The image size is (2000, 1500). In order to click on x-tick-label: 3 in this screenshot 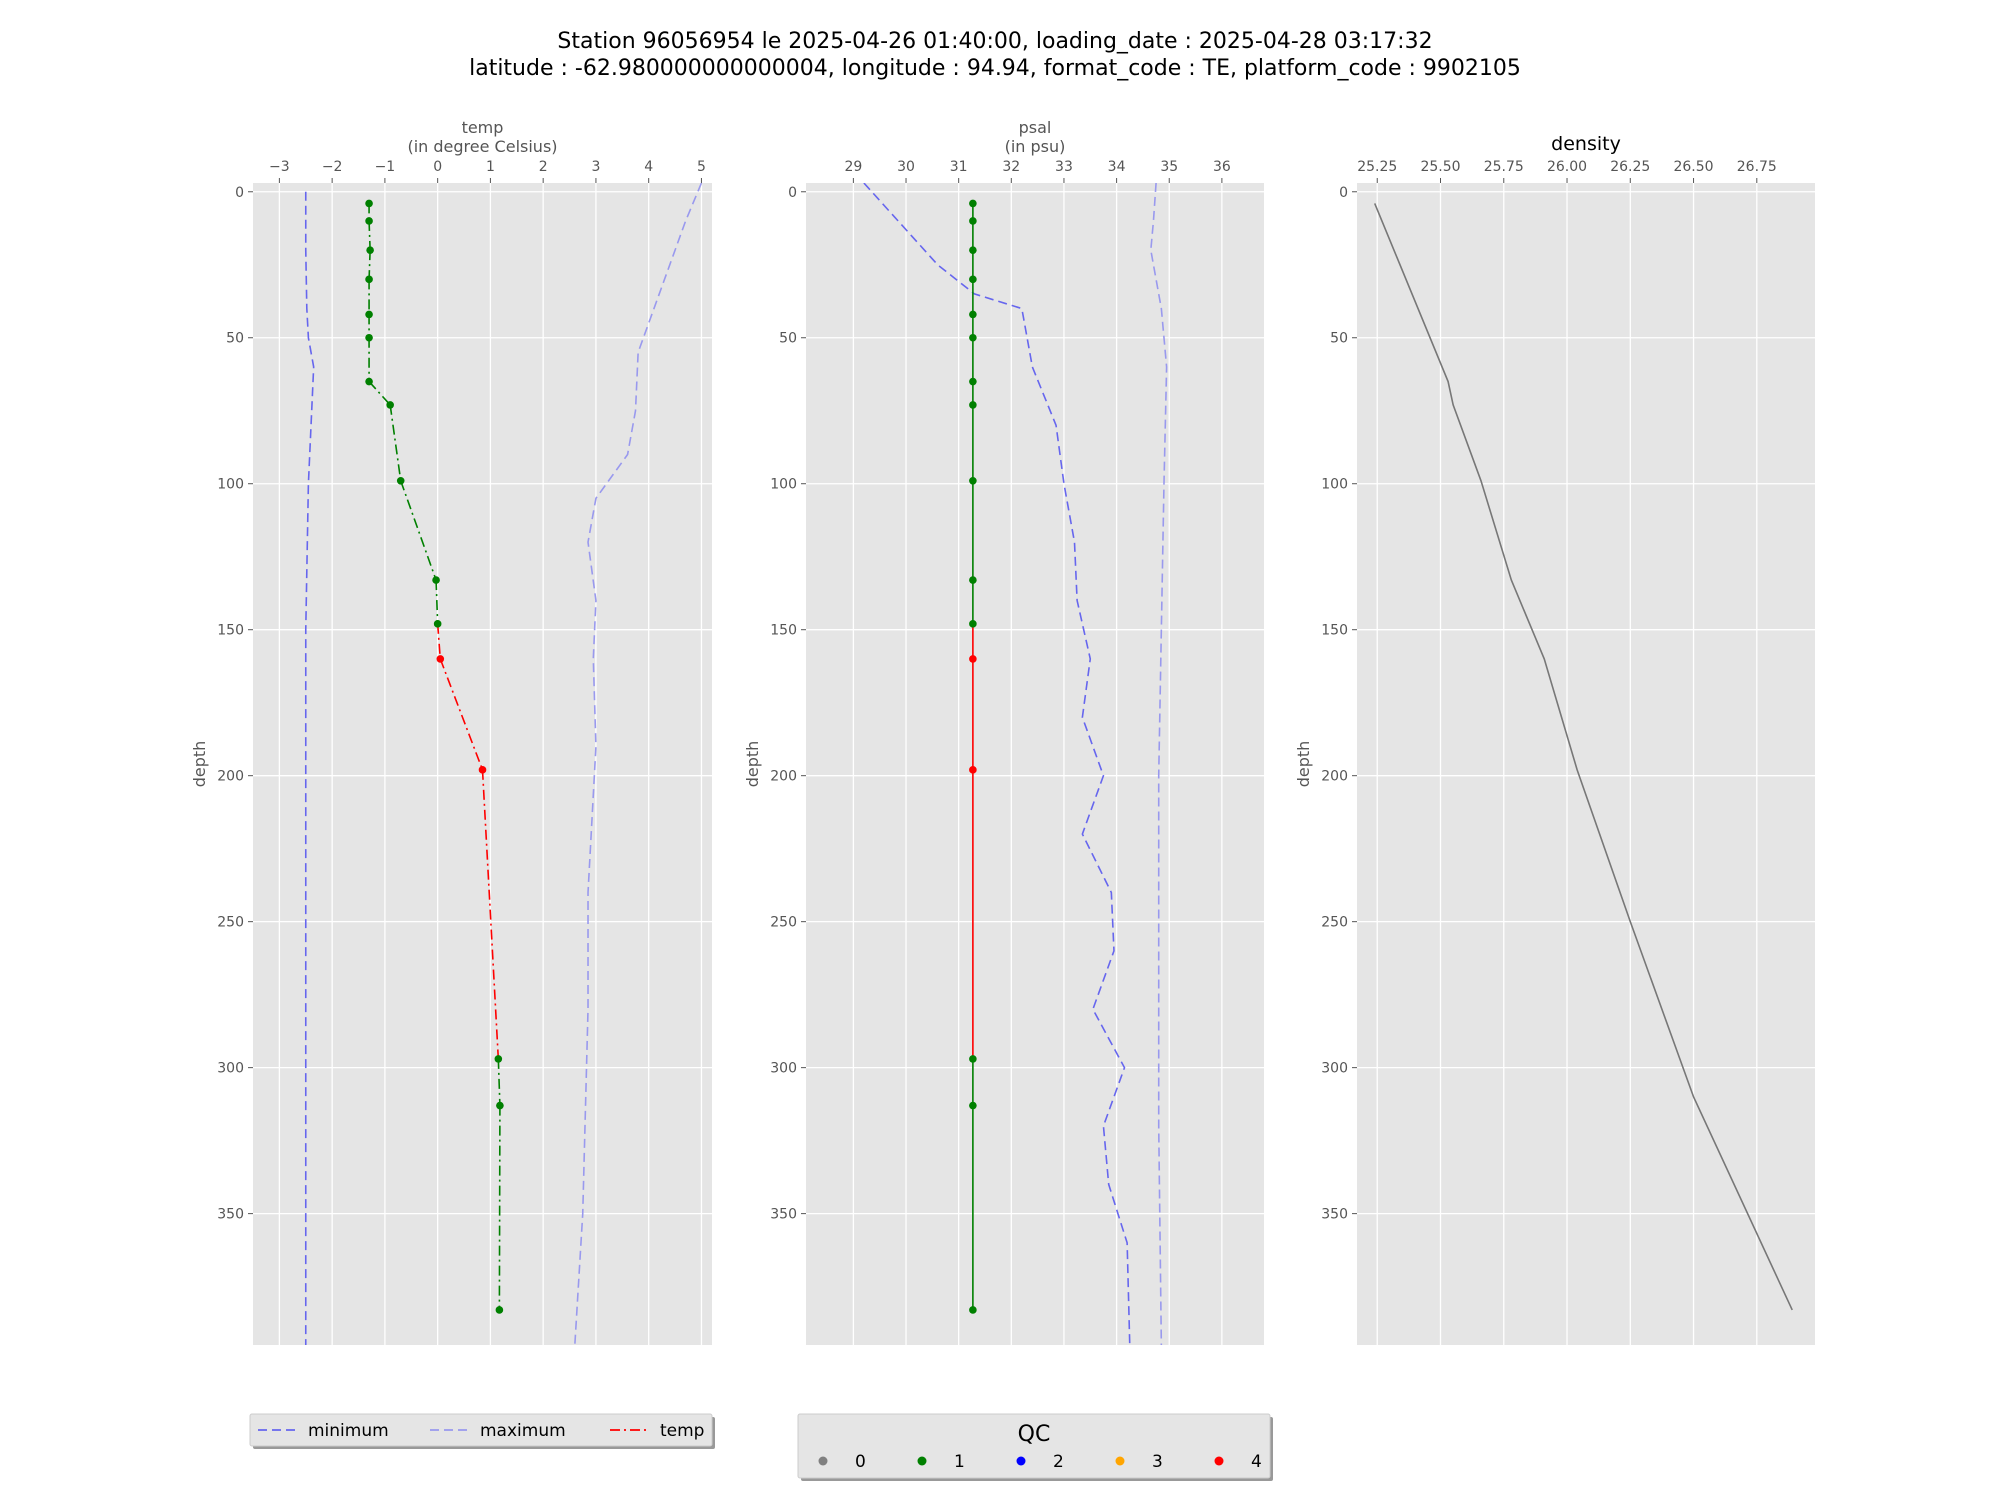, I will do `click(595, 167)`.